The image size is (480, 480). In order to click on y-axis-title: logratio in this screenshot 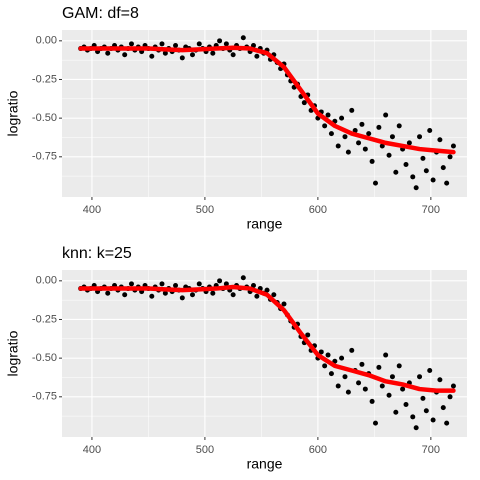, I will do `click(13, 353)`.